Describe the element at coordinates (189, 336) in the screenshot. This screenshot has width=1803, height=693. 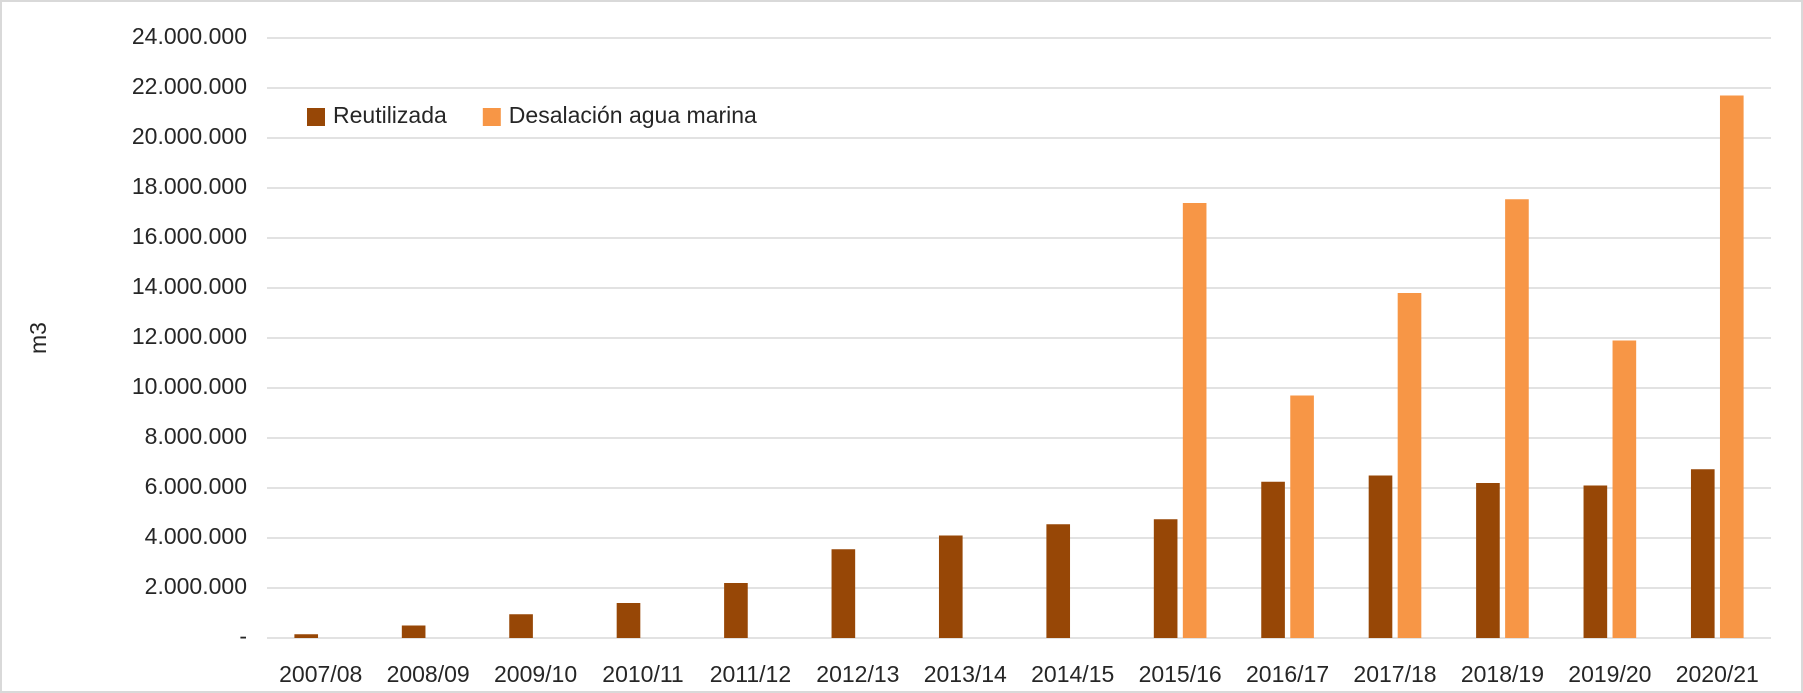
I see `y-tick-label: 12.000.000` at that location.